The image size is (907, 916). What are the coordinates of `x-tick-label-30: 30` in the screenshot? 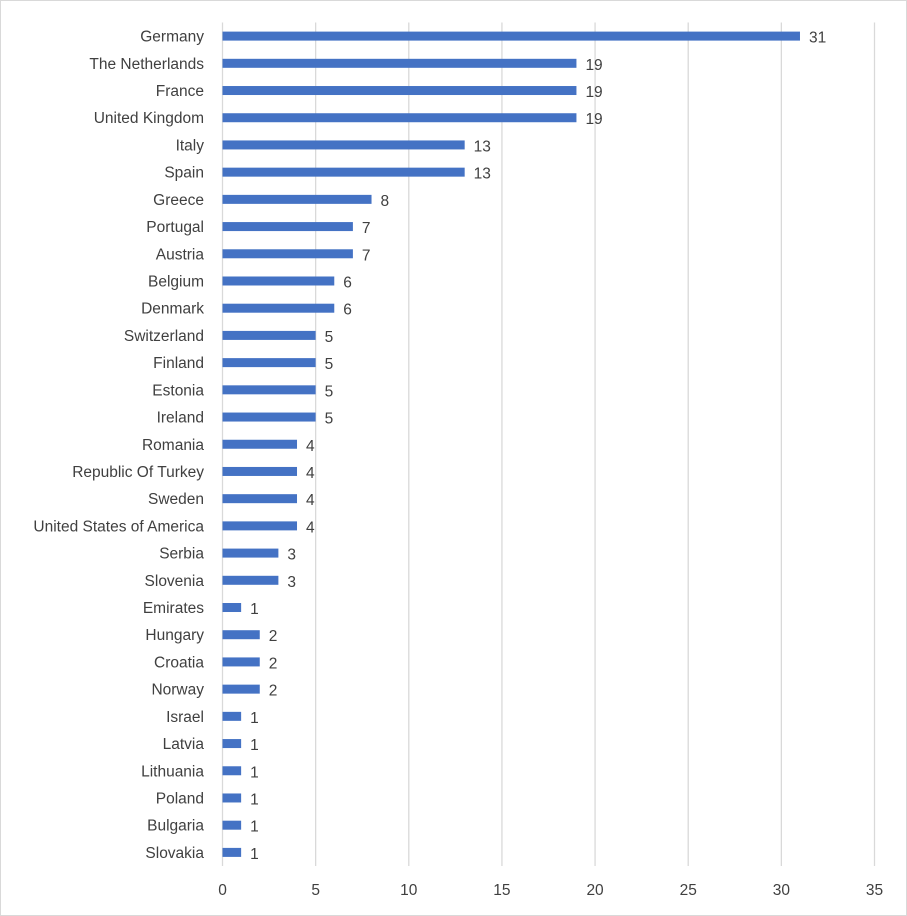 It's located at (782, 890).